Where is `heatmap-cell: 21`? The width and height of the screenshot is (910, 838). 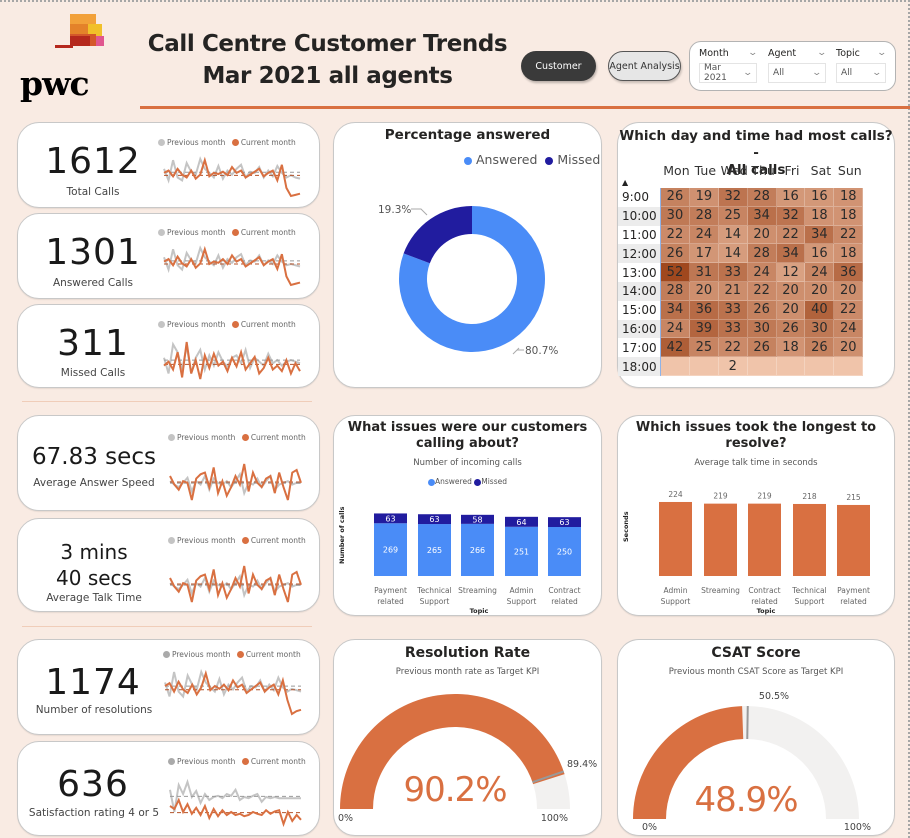 heatmap-cell: 21 is located at coordinates (733, 291).